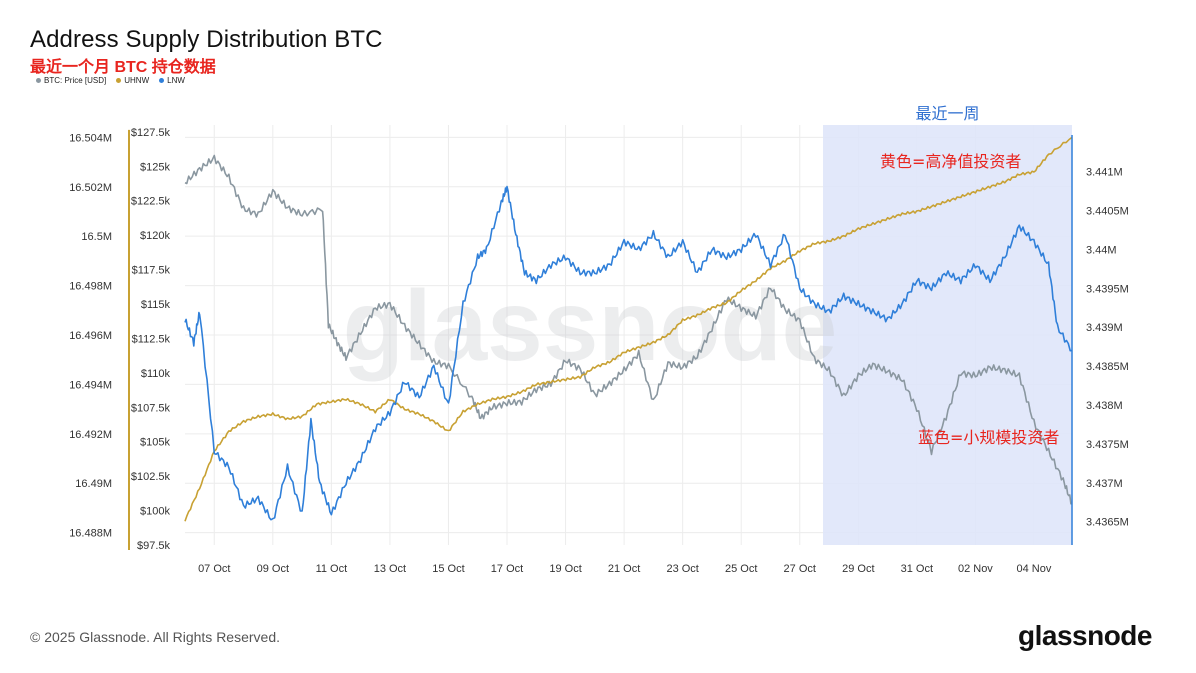  What do you see at coordinates (90, 336) in the screenshot?
I see `left-tick-label: 16.496M` at bounding box center [90, 336].